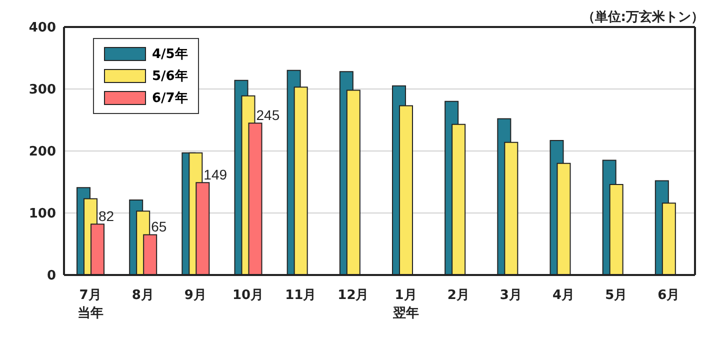  I want to click on legend-label: 5/6年, so click(170, 76).